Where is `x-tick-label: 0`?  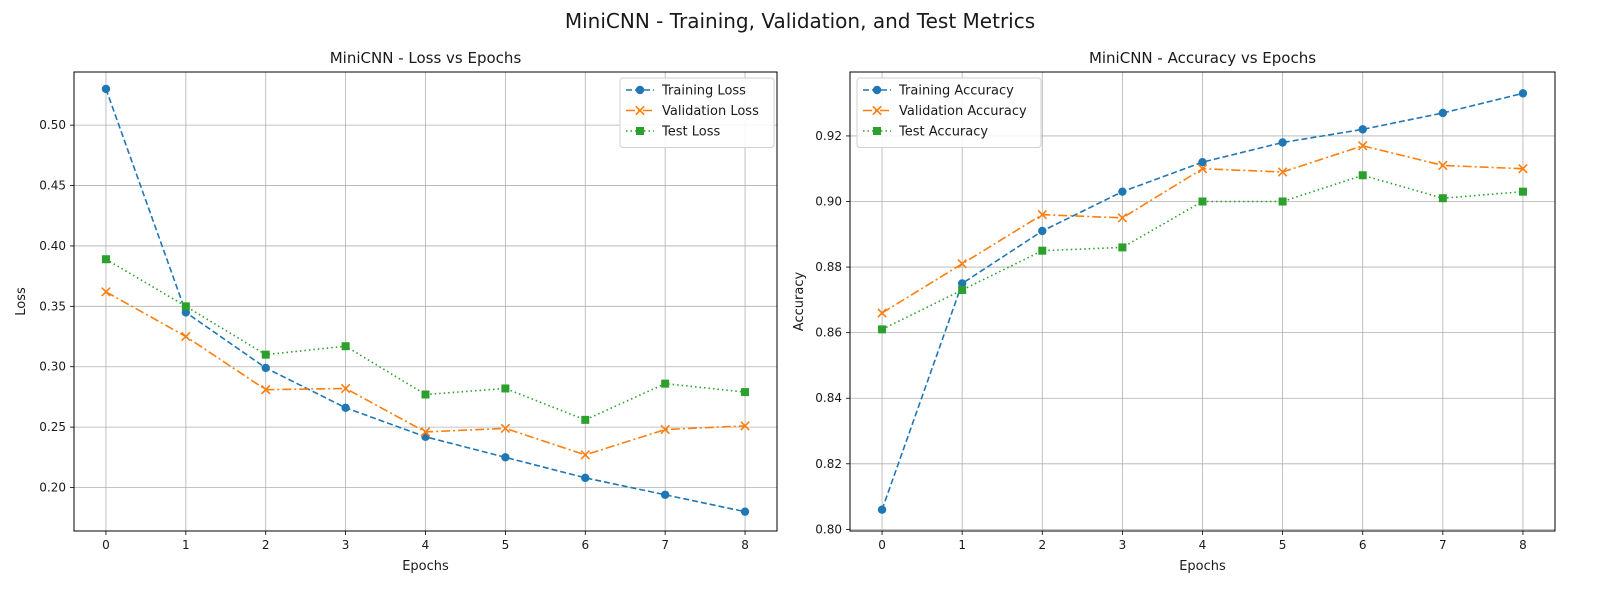
x-tick-label: 0 is located at coordinates (882, 545).